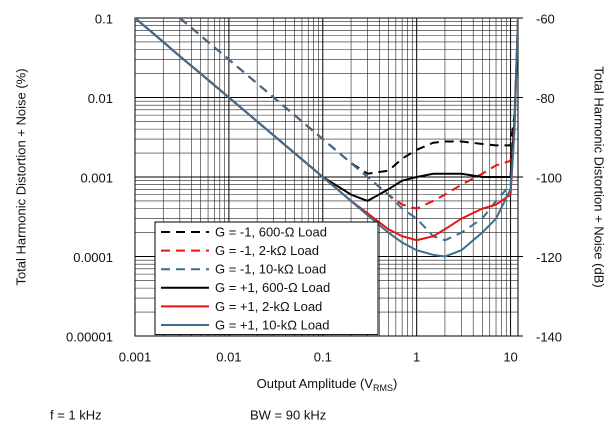 The height and width of the screenshot is (434, 615). Describe the element at coordinates (76, 414) in the screenshot. I see `note: f = 1 kHz` at that location.